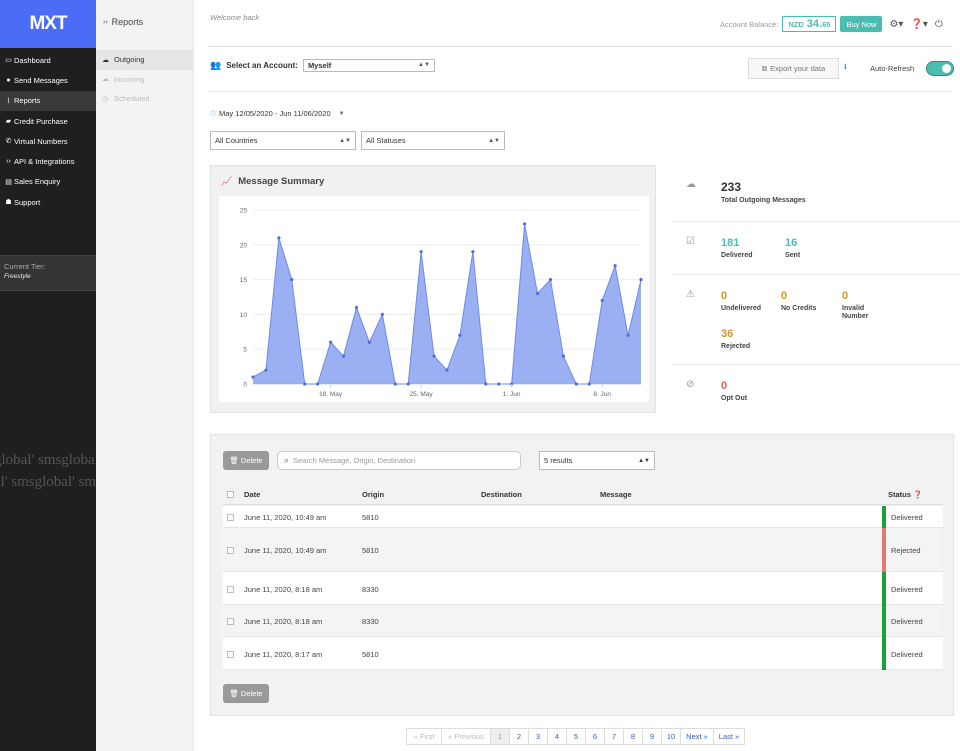 The height and width of the screenshot is (751, 960). I want to click on sidebar-item-api-integrations: ‹› API & Integrations, so click(48, 161).